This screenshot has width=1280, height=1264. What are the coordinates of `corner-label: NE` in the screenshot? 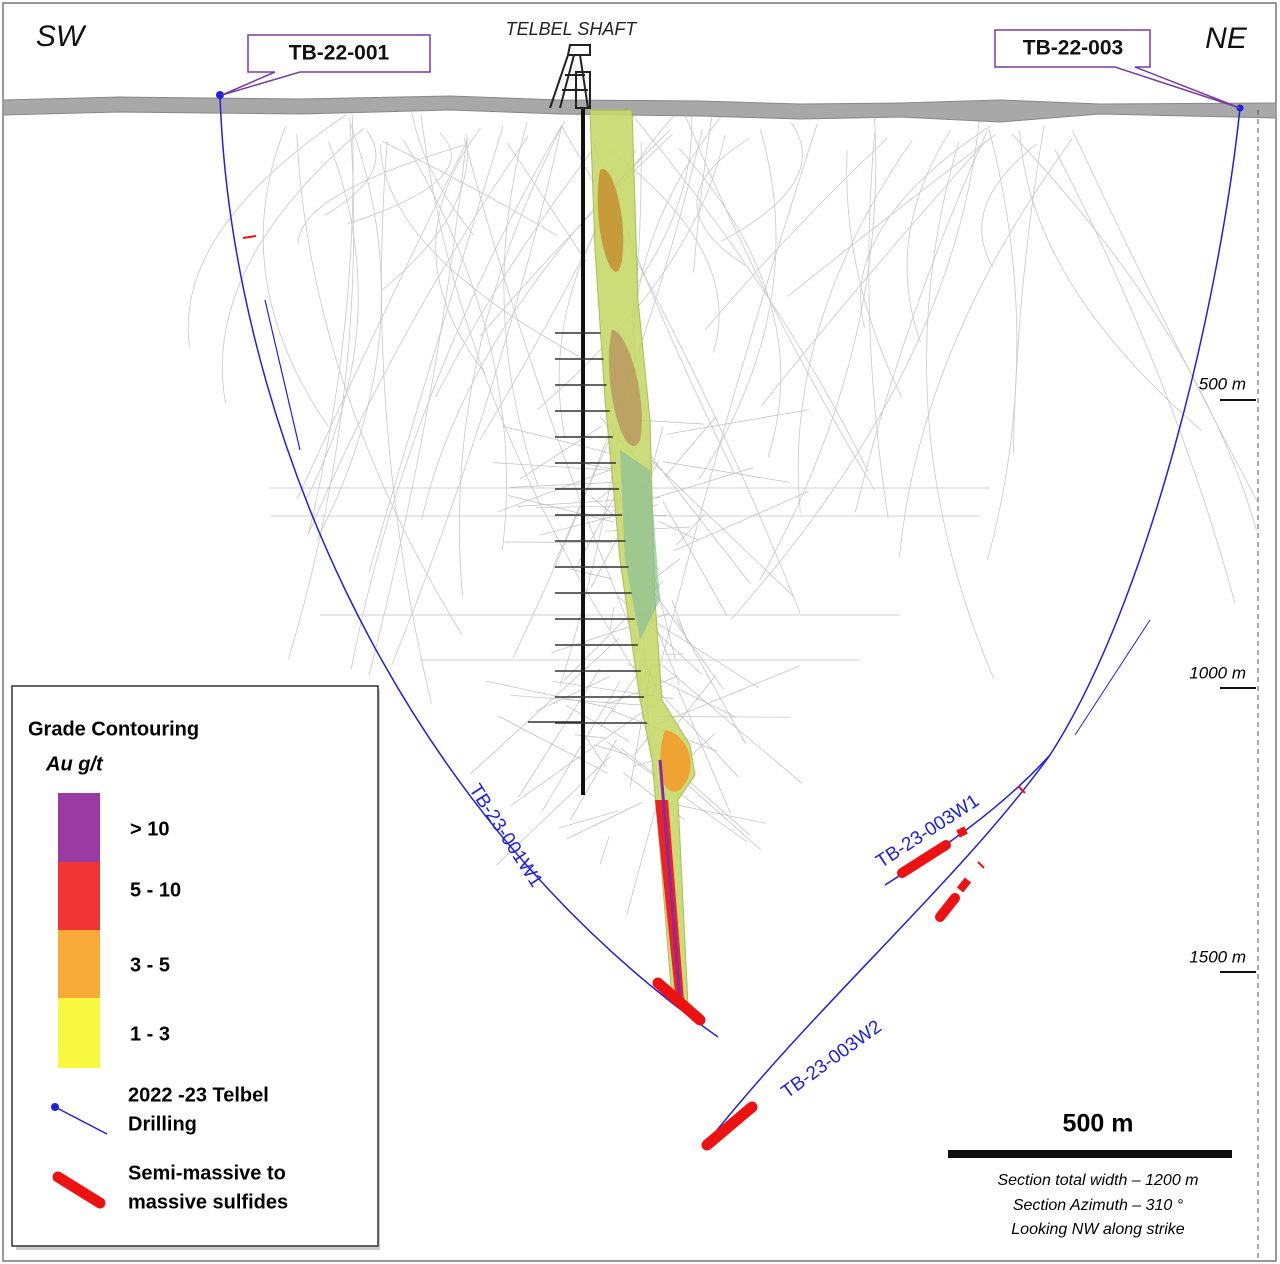 It's located at (1226, 38).